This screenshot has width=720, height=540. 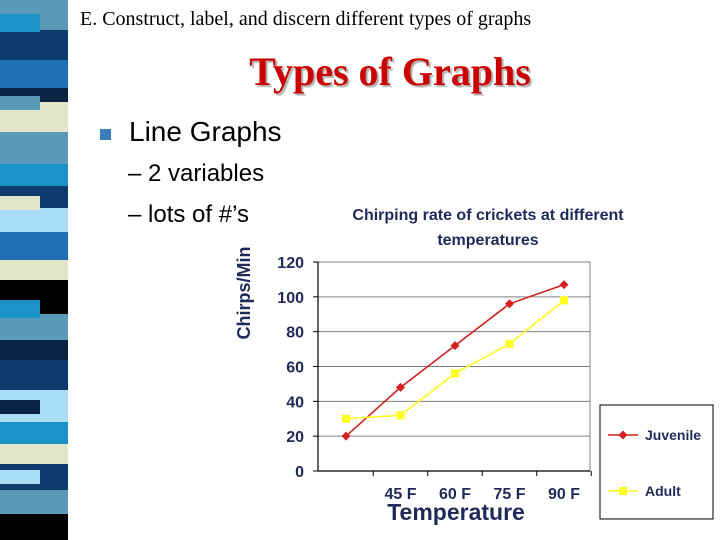 I want to click on y-tick-label: 60, so click(x=295, y=368).